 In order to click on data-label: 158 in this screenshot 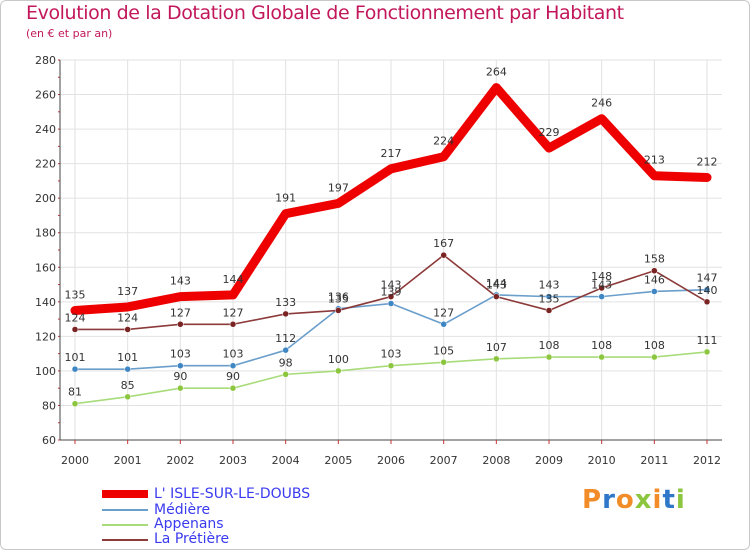, I will do `click(654, 259)`.